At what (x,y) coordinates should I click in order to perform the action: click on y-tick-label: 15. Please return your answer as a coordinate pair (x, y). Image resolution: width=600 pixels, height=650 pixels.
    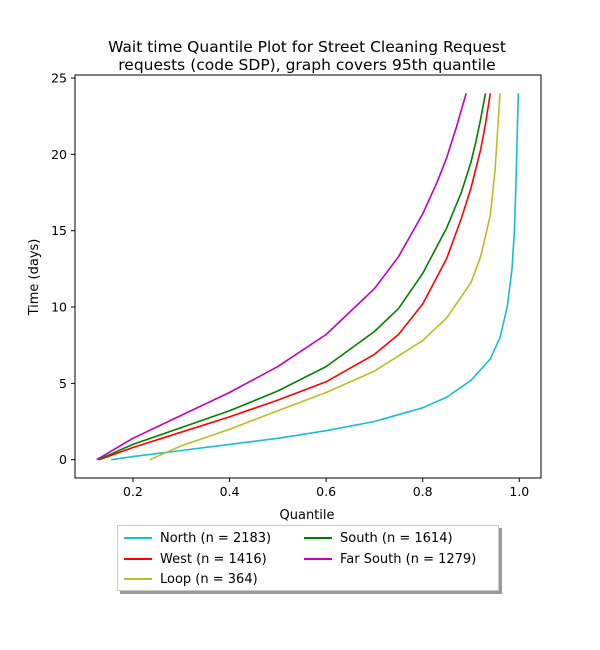
    Looking at the image, I should click on (59, 230).